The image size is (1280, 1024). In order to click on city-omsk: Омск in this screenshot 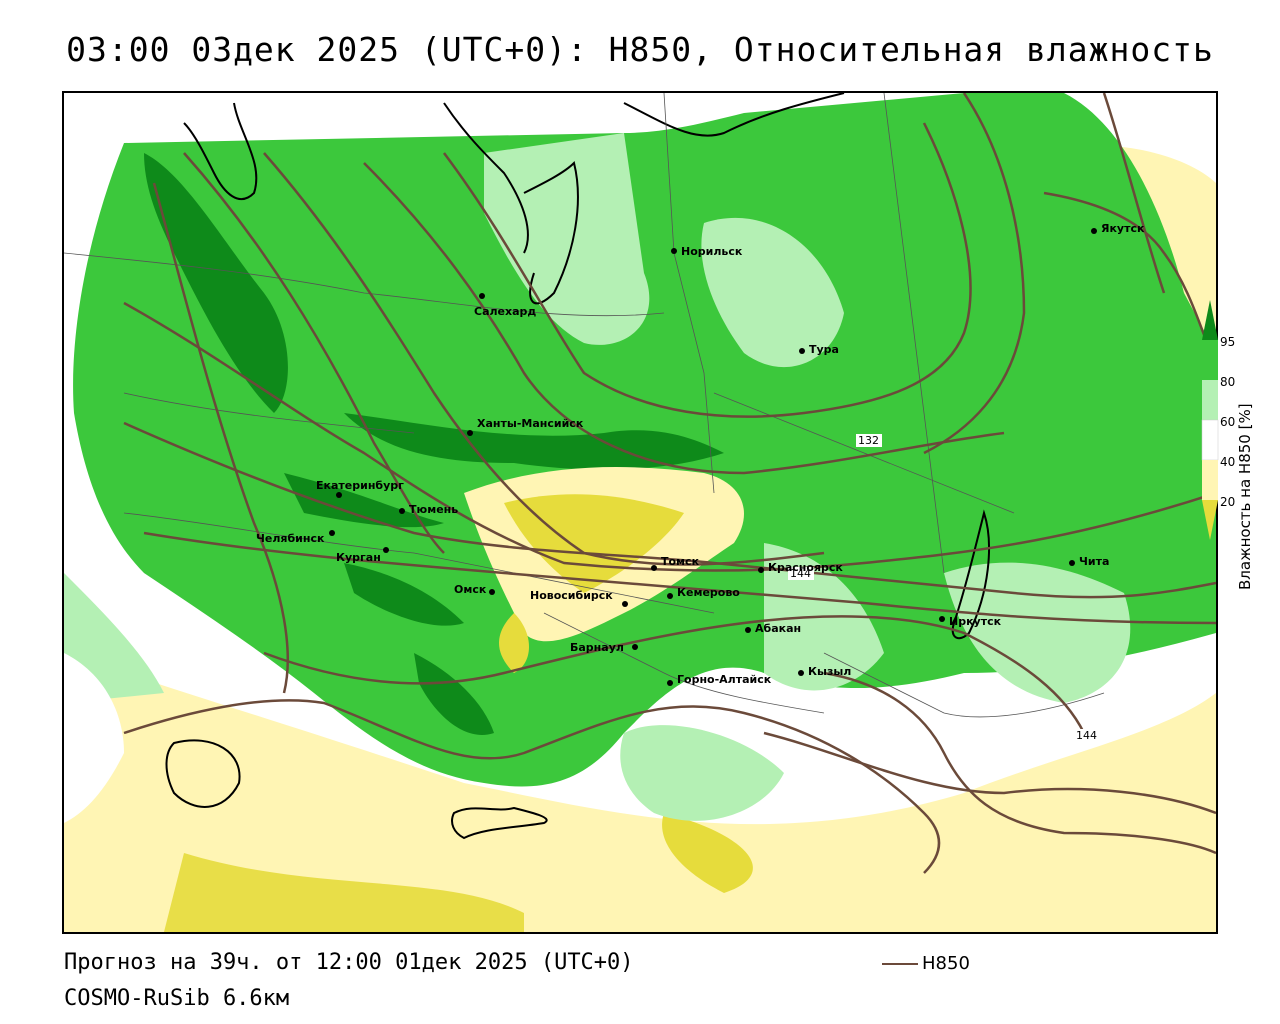, I will do `click(474, 589)`.